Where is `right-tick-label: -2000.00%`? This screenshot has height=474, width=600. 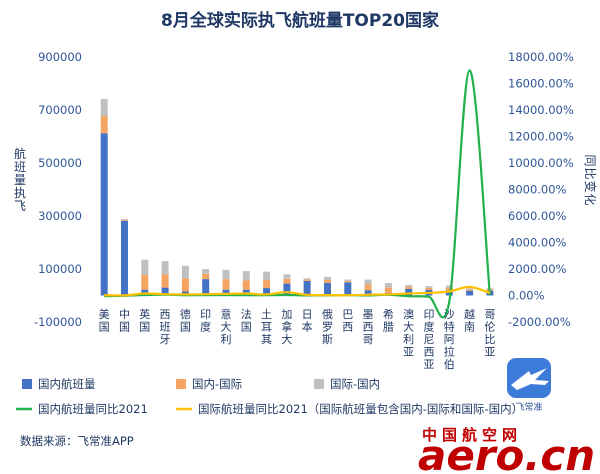 right-tick-label: -2000.00% is located at coordinates (539, 322).